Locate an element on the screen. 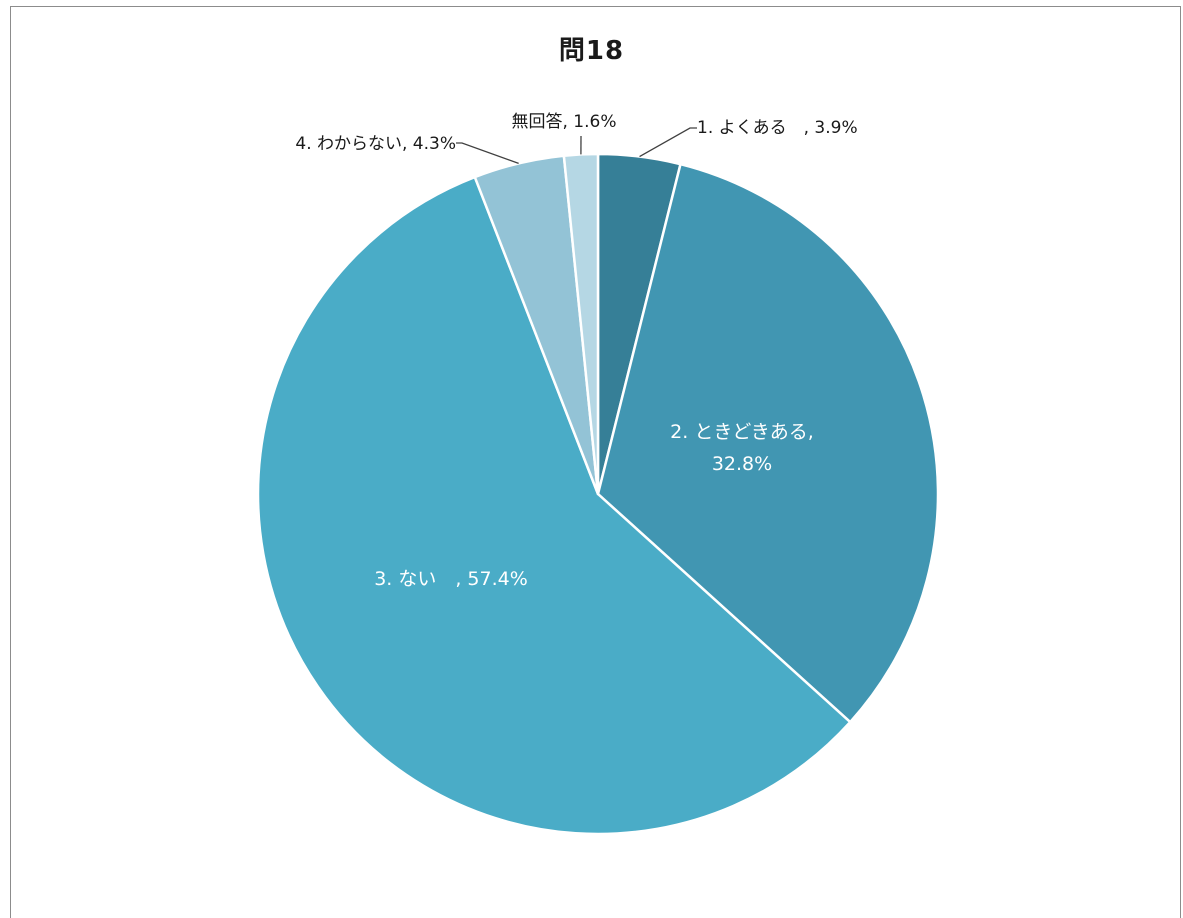 The image size is (1183, 918). data-label-mukaito: 無回答, 1.6% is located at coordinates (564, 122).